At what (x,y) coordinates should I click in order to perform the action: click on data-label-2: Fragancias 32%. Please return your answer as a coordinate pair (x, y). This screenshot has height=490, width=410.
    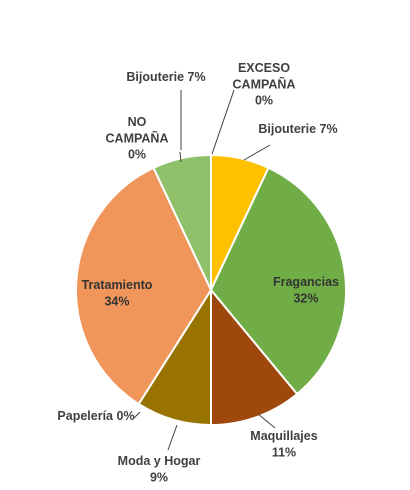
    Looking at the image, I should click on (306, 290).